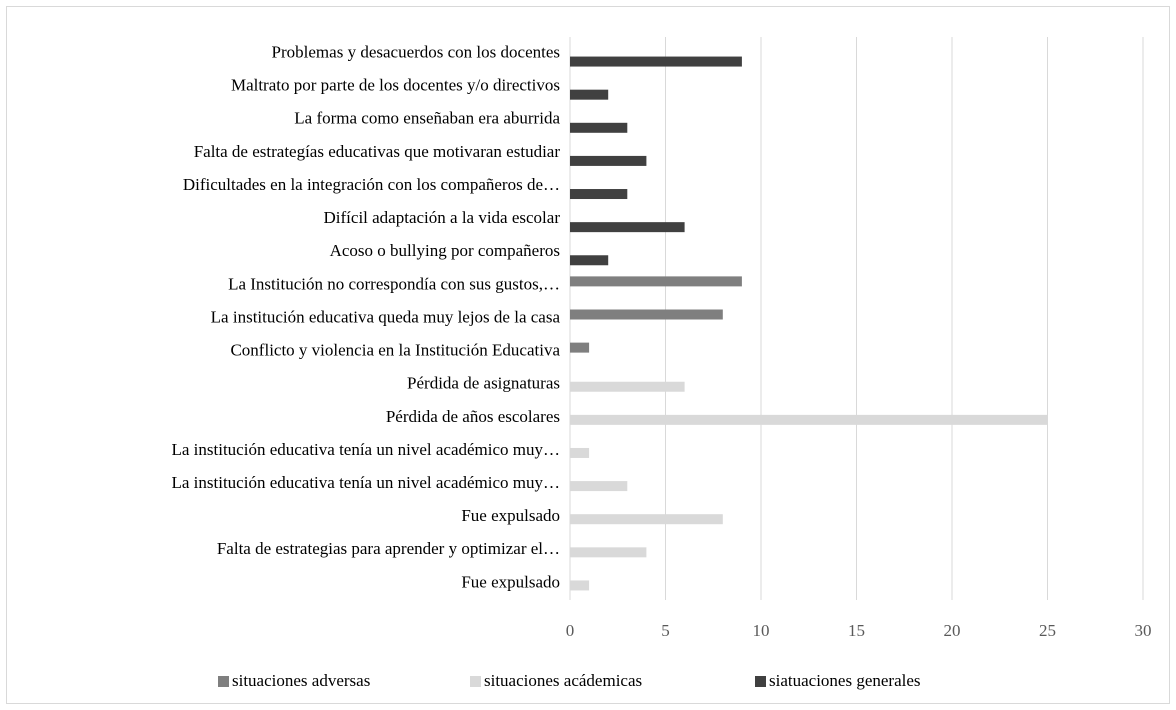 Image resolution: width=1176 pixels, height=710 pixels. I want to click on x-tick-label: 15, so click(856, 630).